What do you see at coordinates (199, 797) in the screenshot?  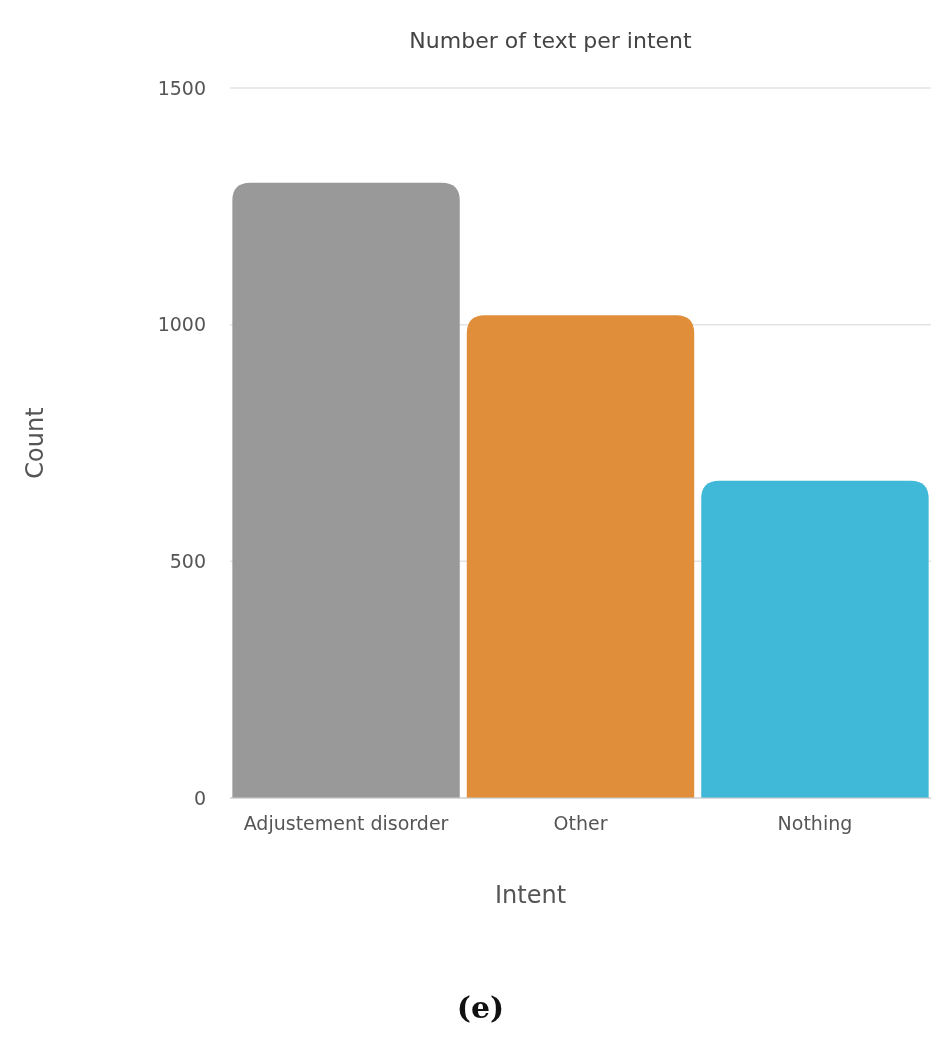 I see `y-tick-label: 0` at bounding box center [199, 797].